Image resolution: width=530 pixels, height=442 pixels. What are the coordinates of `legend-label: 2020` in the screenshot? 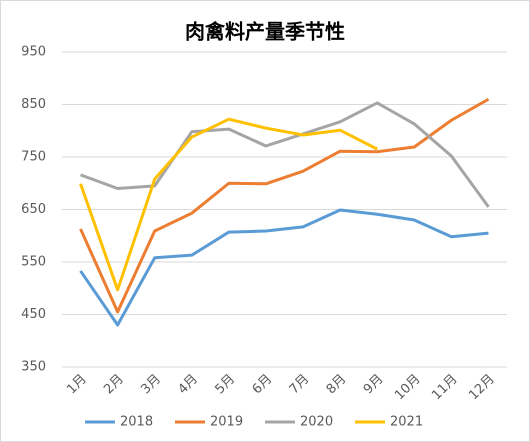 It's located at (316, 422).